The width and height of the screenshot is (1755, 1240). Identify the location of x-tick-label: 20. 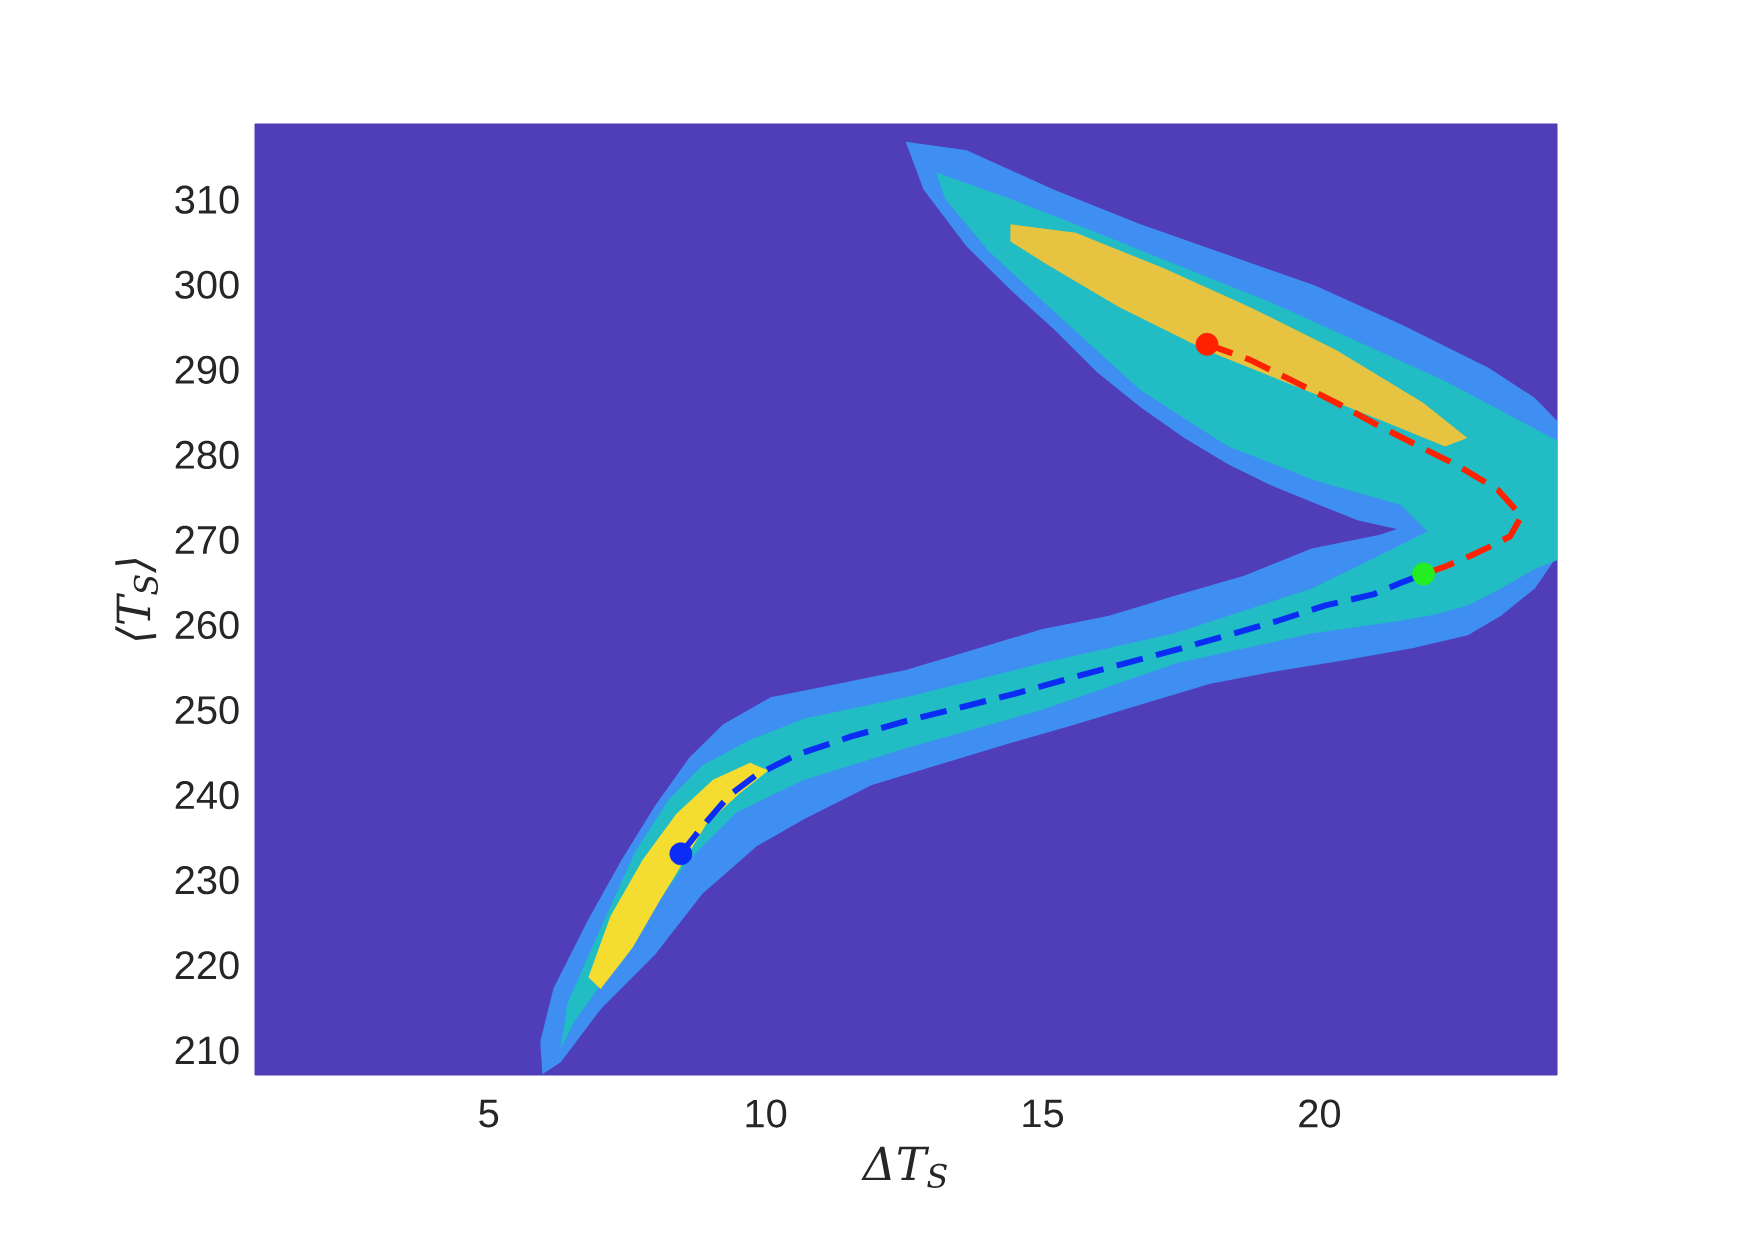
(1320, 1113).